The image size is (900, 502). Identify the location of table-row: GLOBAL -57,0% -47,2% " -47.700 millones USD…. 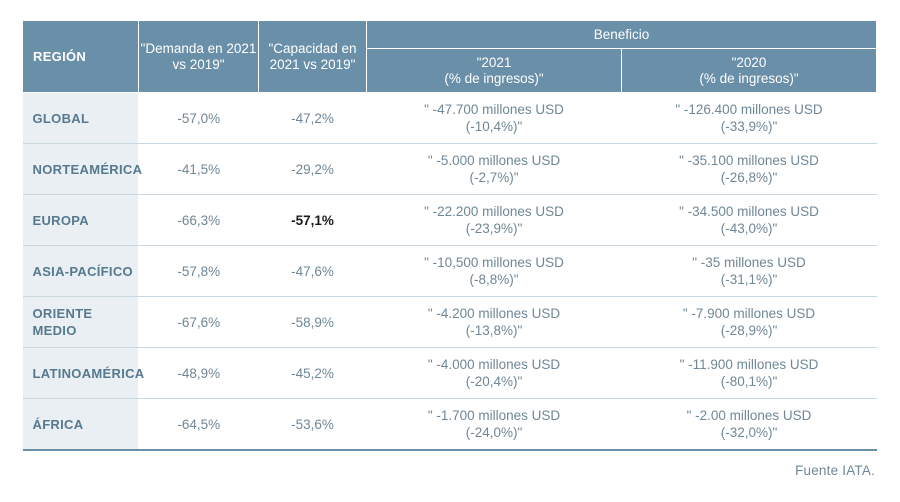
(449, 118).